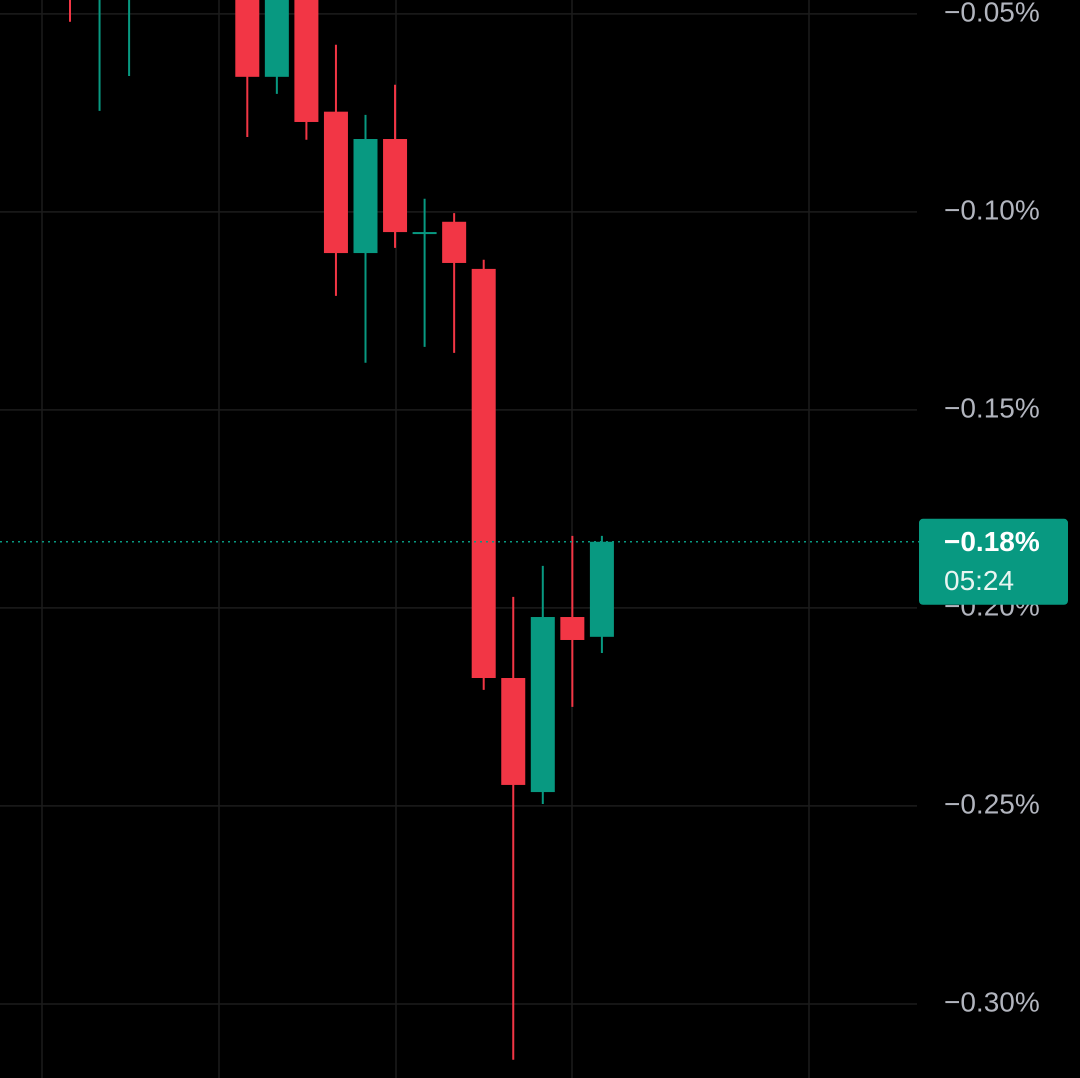  Describe the element at coordinates (534, 561) in the screenshot. I see `price-tag: −0.18% 05:24` at that location.